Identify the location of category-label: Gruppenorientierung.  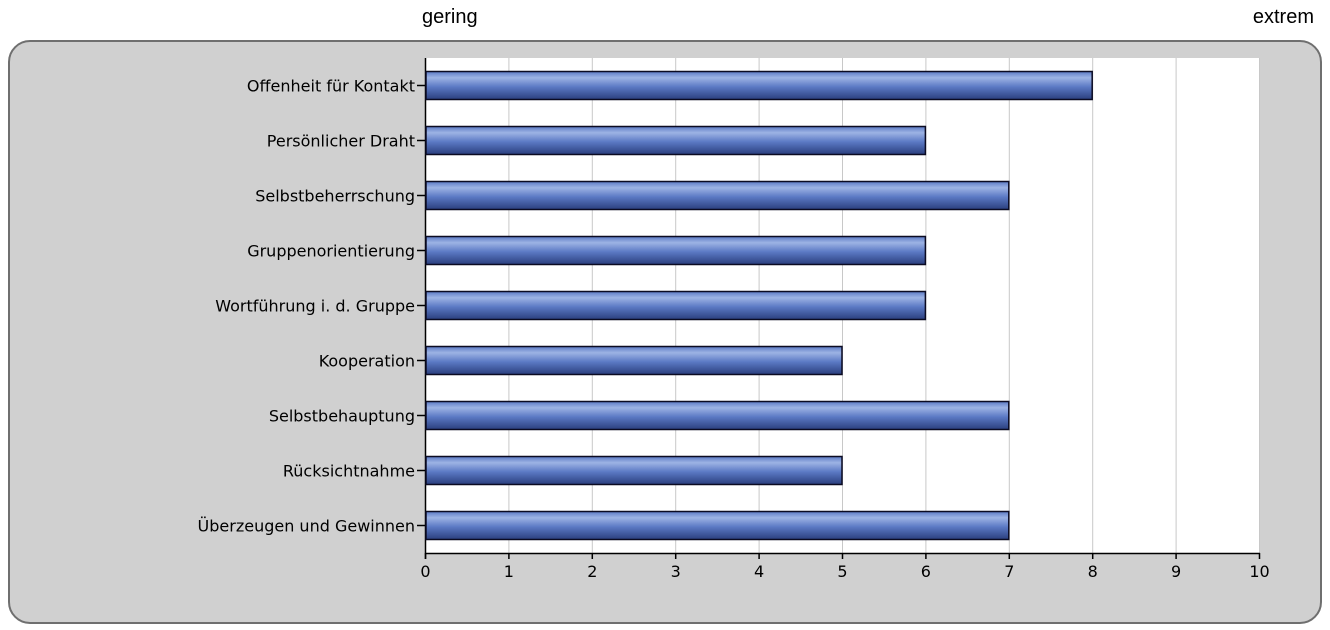
(331, 251).